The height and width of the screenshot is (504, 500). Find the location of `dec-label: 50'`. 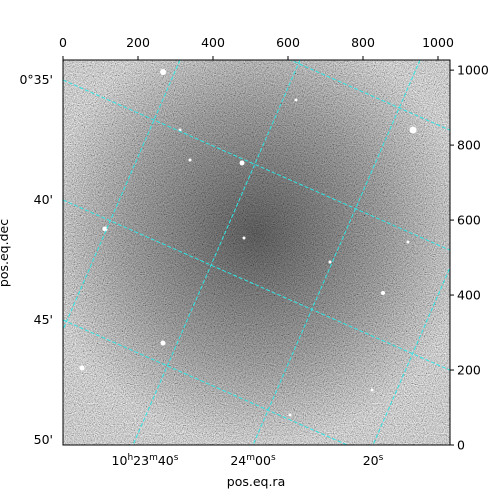

dec-label: 50' is located at coordinates (43, 439).